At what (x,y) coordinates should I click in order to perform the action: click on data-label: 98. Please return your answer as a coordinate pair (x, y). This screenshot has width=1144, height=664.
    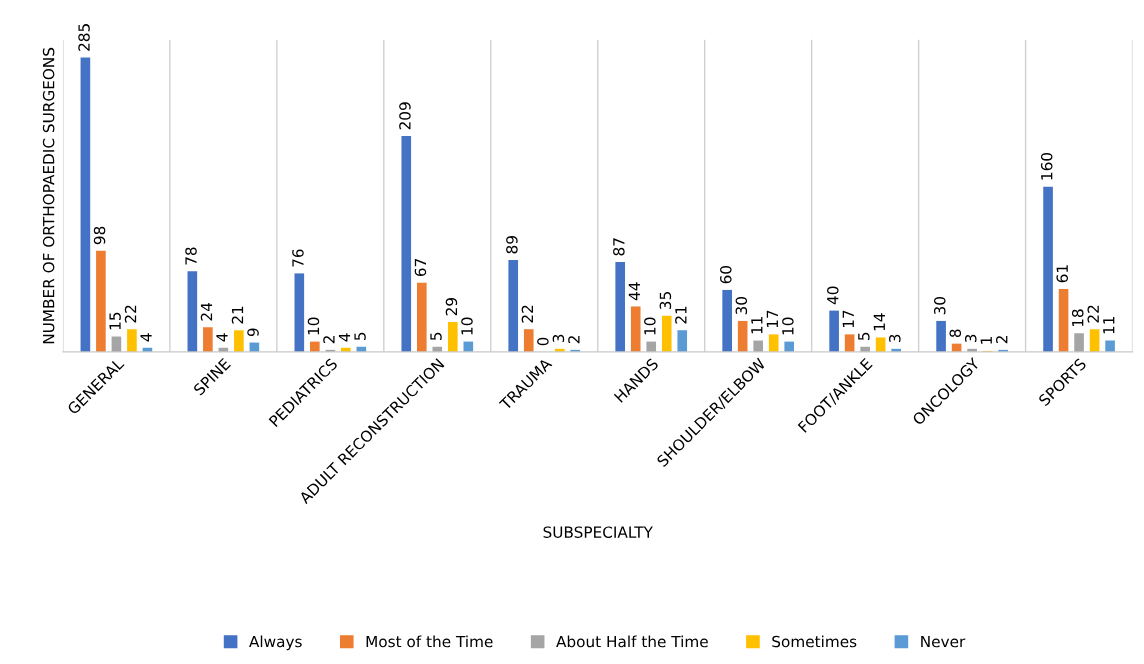
    Looking at the image, I should click on (99, 235).